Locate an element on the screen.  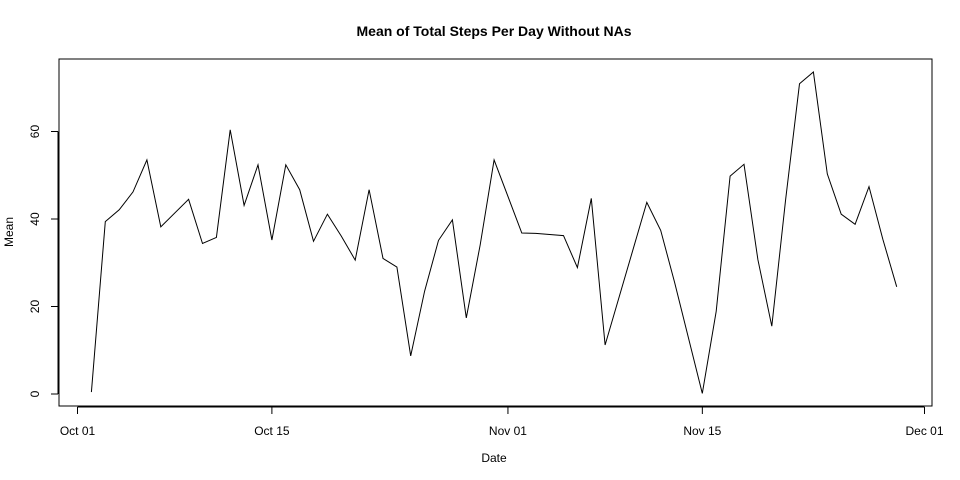
x-axis: Oct 01 Oct 15 Nov 01 Nov 15 Dec 01 is located at coordinates (502, 422).